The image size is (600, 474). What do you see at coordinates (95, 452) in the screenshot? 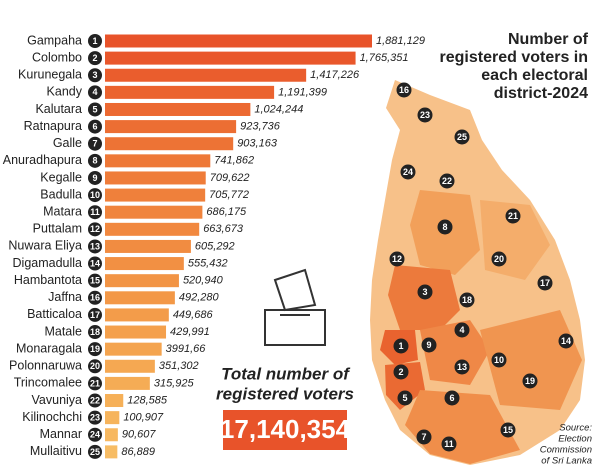
I see `rank: 25` at bounding box center [95, 452].